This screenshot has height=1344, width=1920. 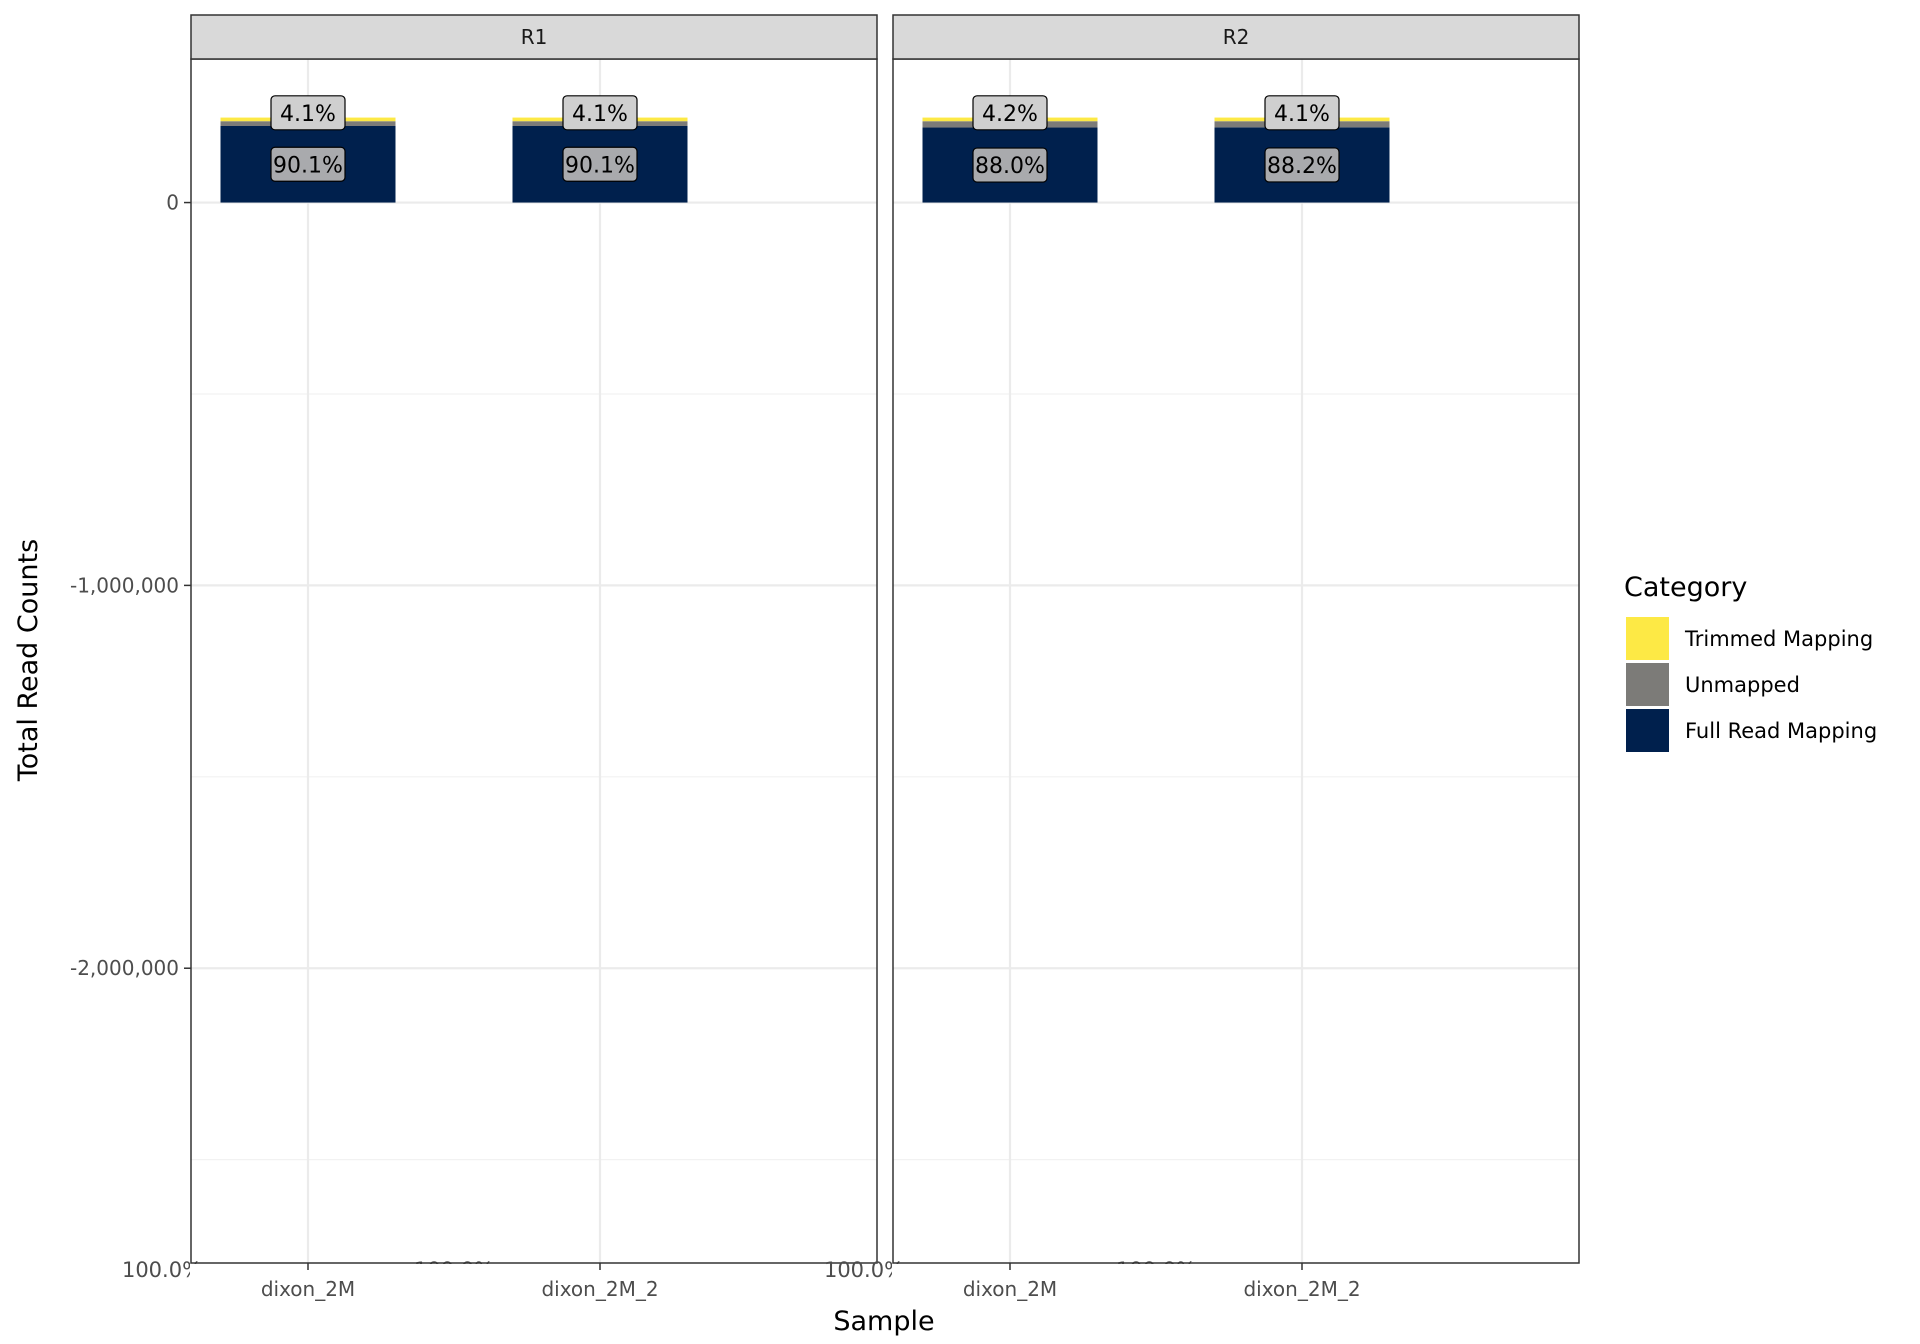 What do you see at coordinates (1685, 587) in the screenshot?
I see `legend-title: Category` at bounding box center [1685, 587].